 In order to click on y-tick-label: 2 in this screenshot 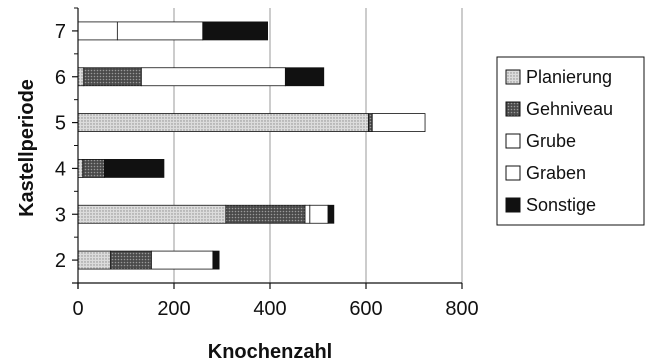, I will do `click(60, 261)`.